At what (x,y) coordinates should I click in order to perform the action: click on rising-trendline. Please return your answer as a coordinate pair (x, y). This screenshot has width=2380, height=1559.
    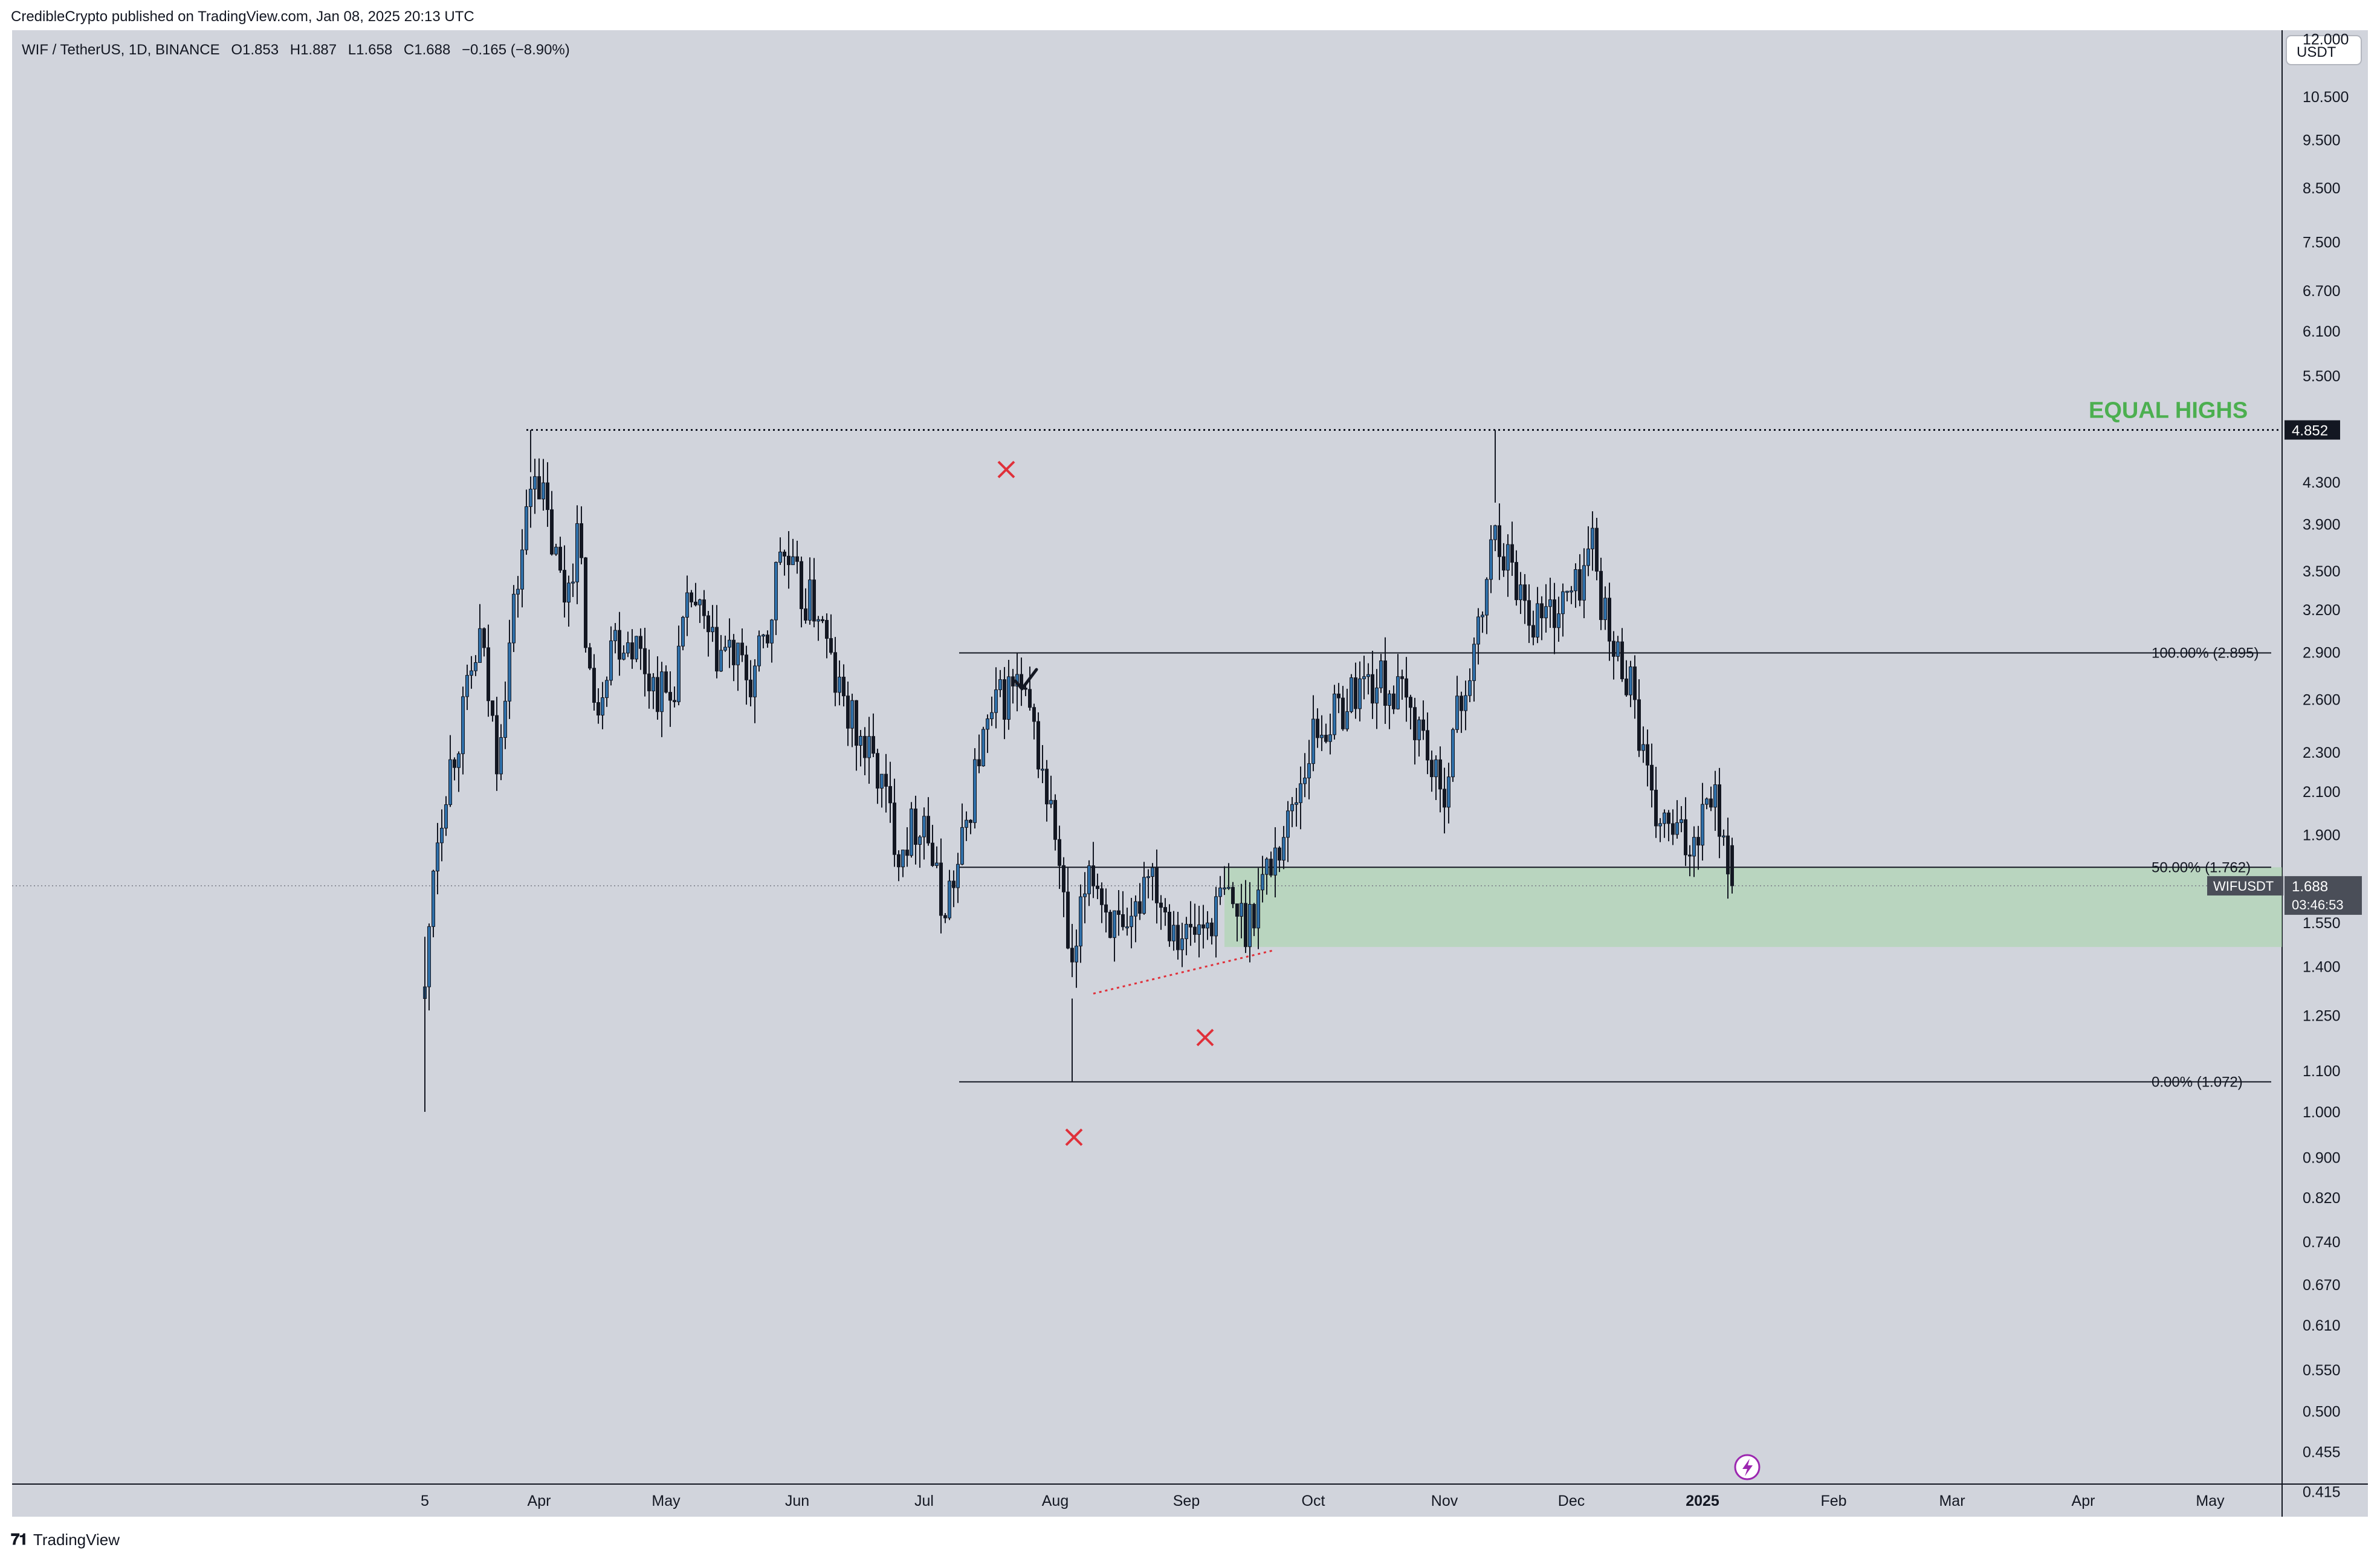
    Looking at the image, I should click on (1184, 972).